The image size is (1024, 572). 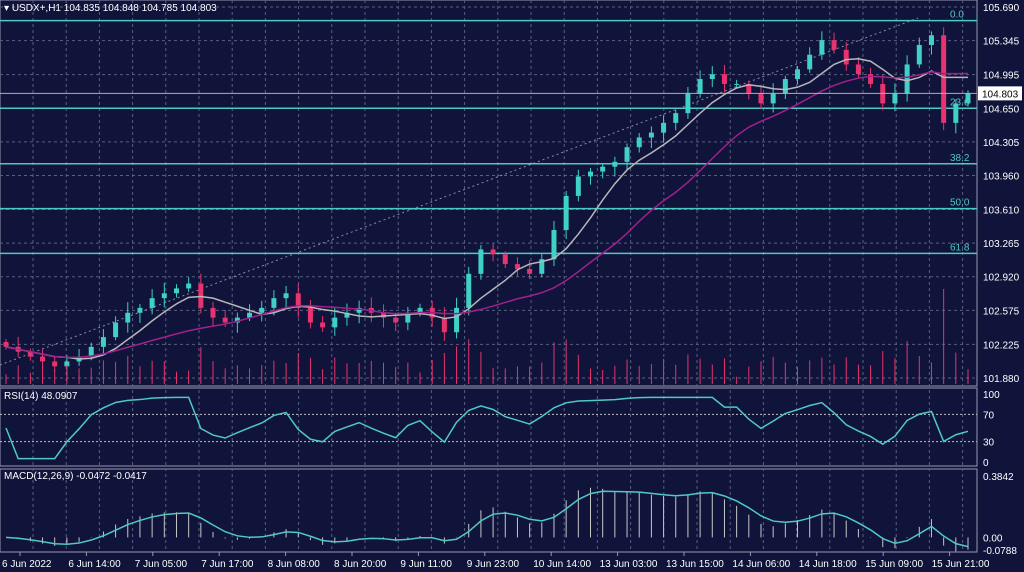 I want to click on time-tick-label: 10 Jun 14:00, so click(x=562, y=564).